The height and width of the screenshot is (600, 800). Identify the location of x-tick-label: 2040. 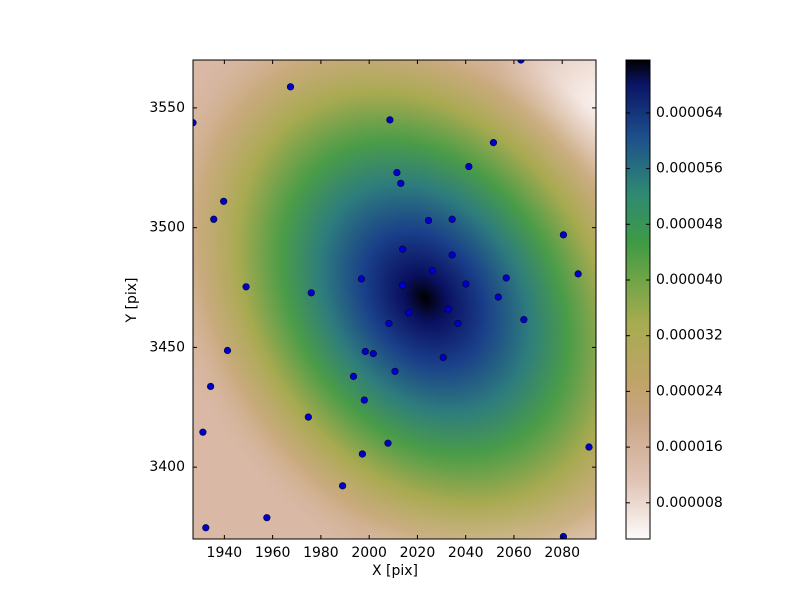
(466, 553).